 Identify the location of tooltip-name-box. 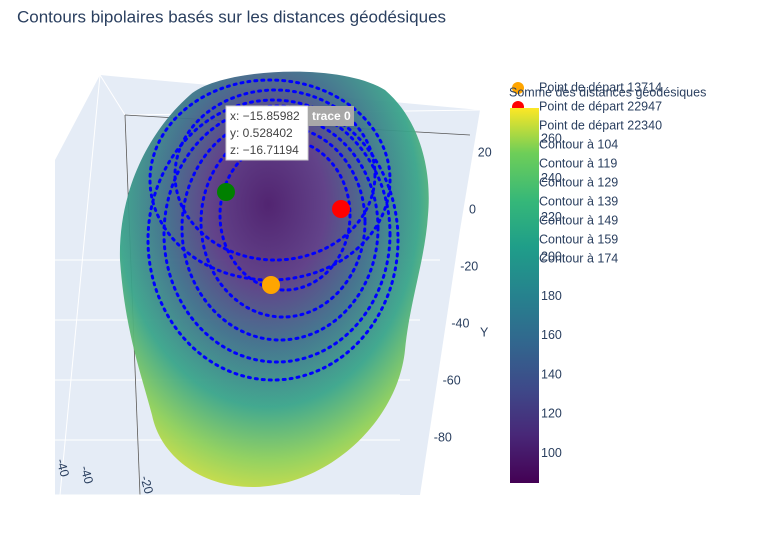
(331, 116).